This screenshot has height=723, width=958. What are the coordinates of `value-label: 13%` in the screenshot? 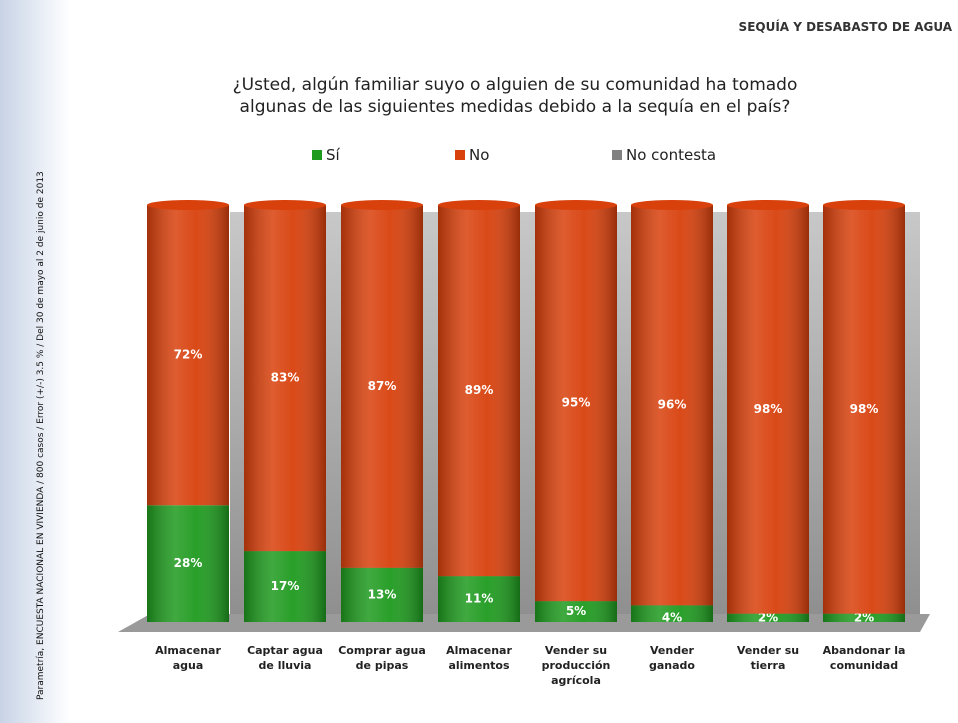 It's located at (382, 594).